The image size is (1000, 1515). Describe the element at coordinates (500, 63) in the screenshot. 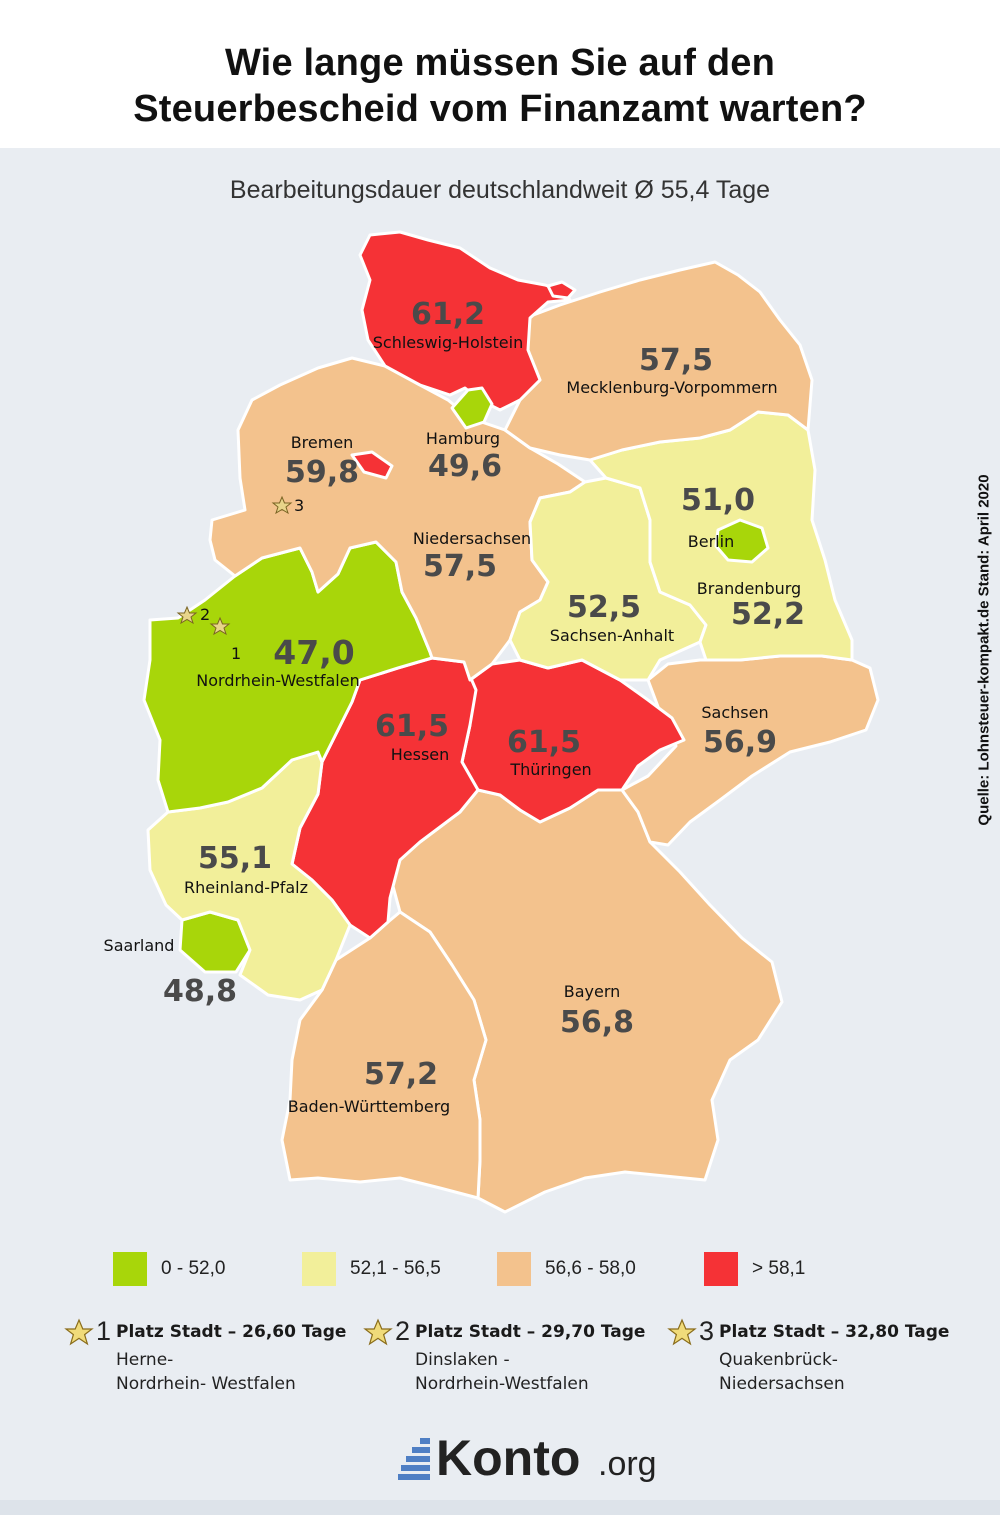

I see `title-line-1: Wie lange müssen Sie auf den` at that location.